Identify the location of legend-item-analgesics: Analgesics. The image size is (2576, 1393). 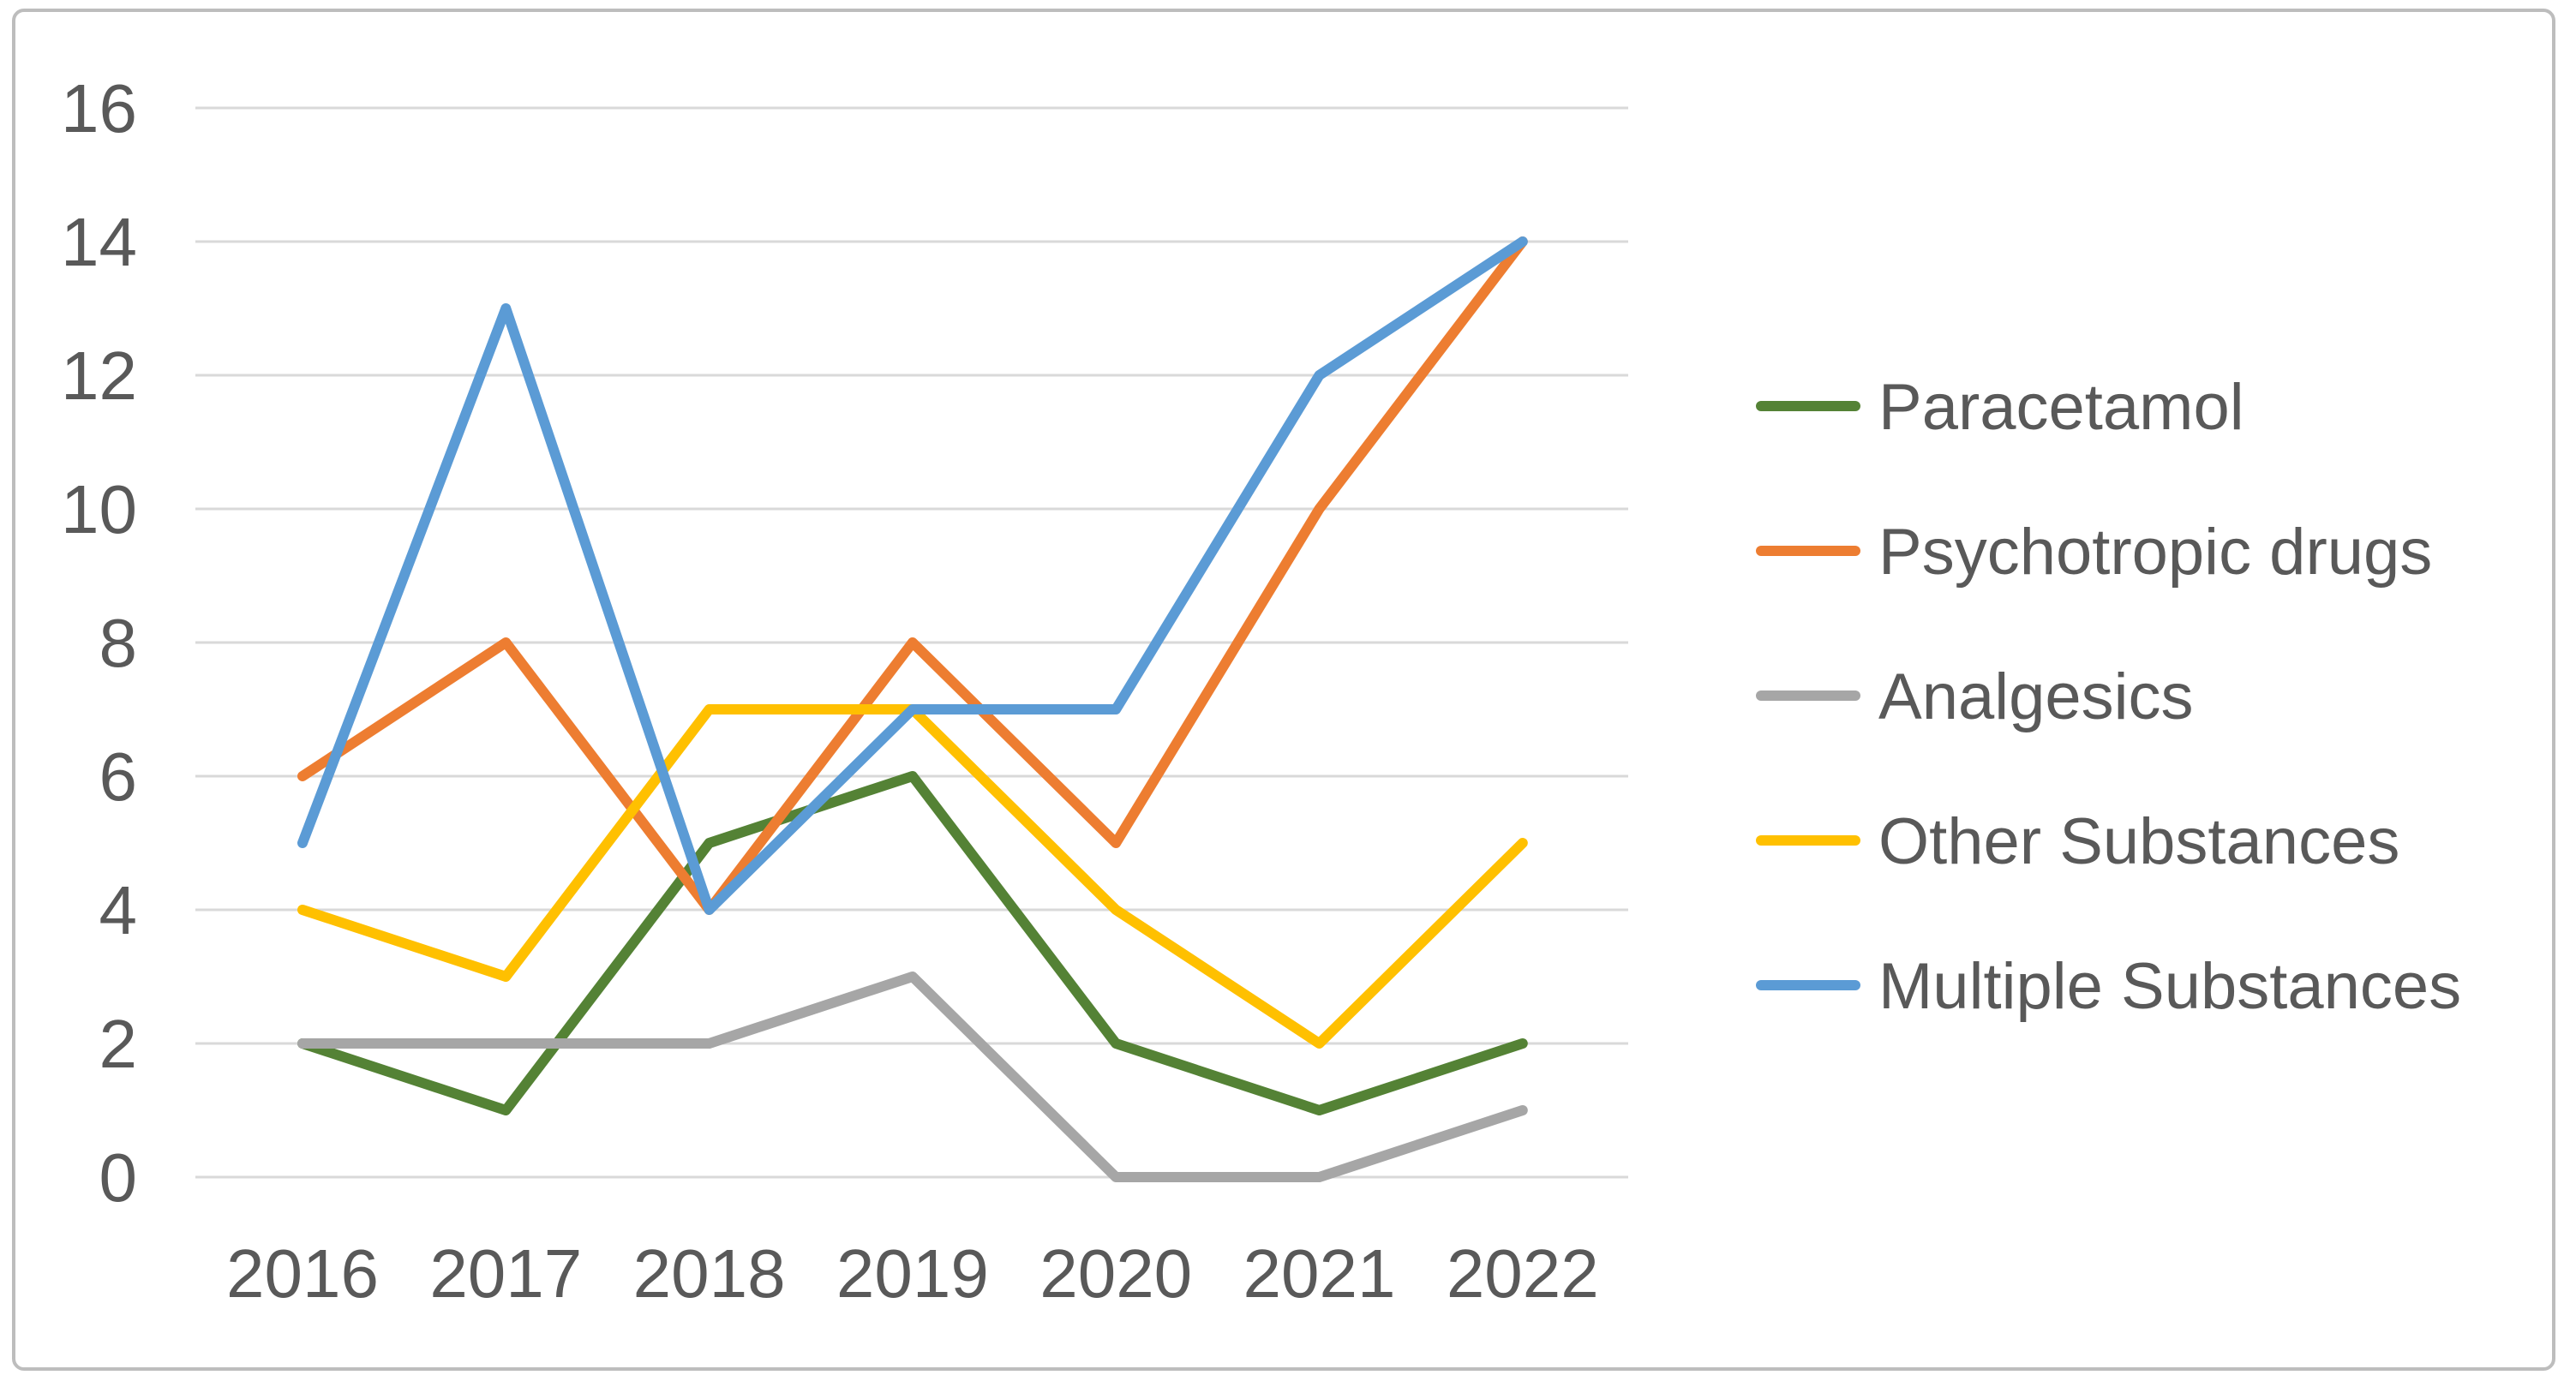
(1975, 697).